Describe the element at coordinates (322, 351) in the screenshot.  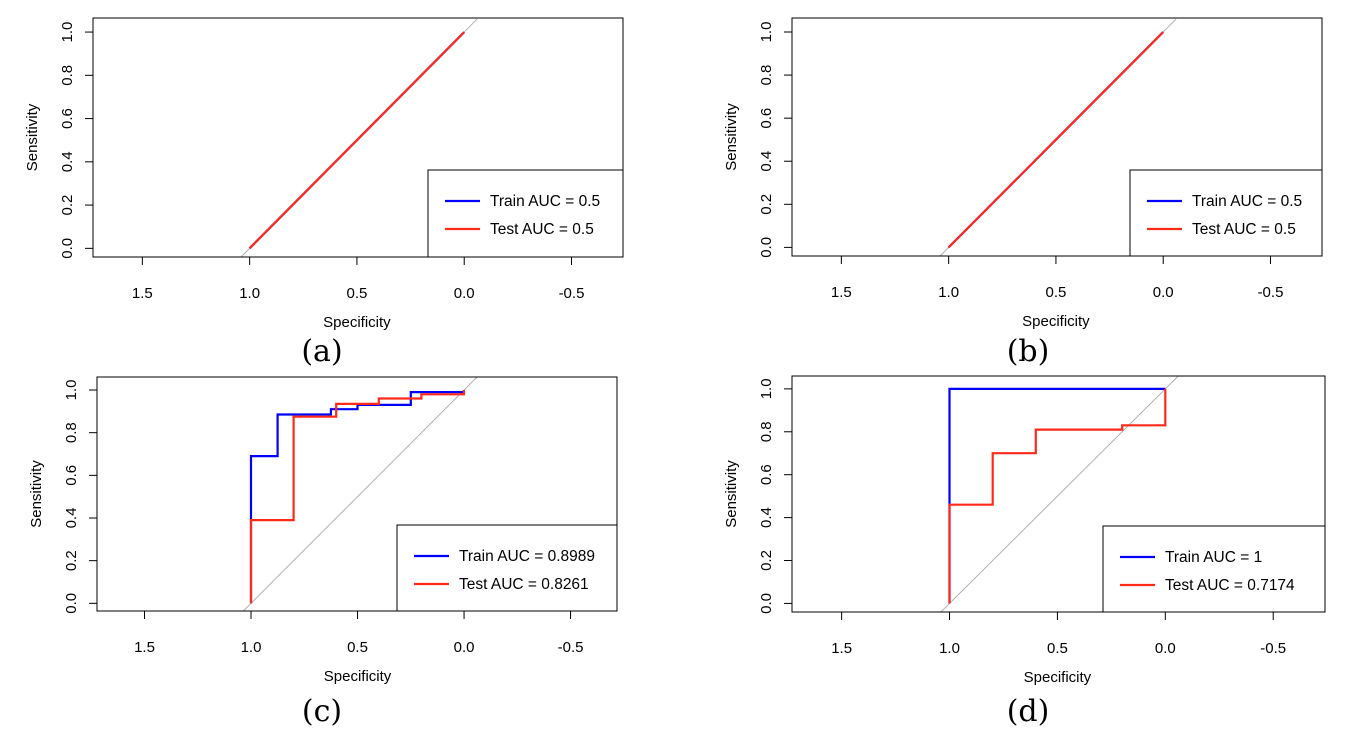
I see `caption-a: (a)` at that location.